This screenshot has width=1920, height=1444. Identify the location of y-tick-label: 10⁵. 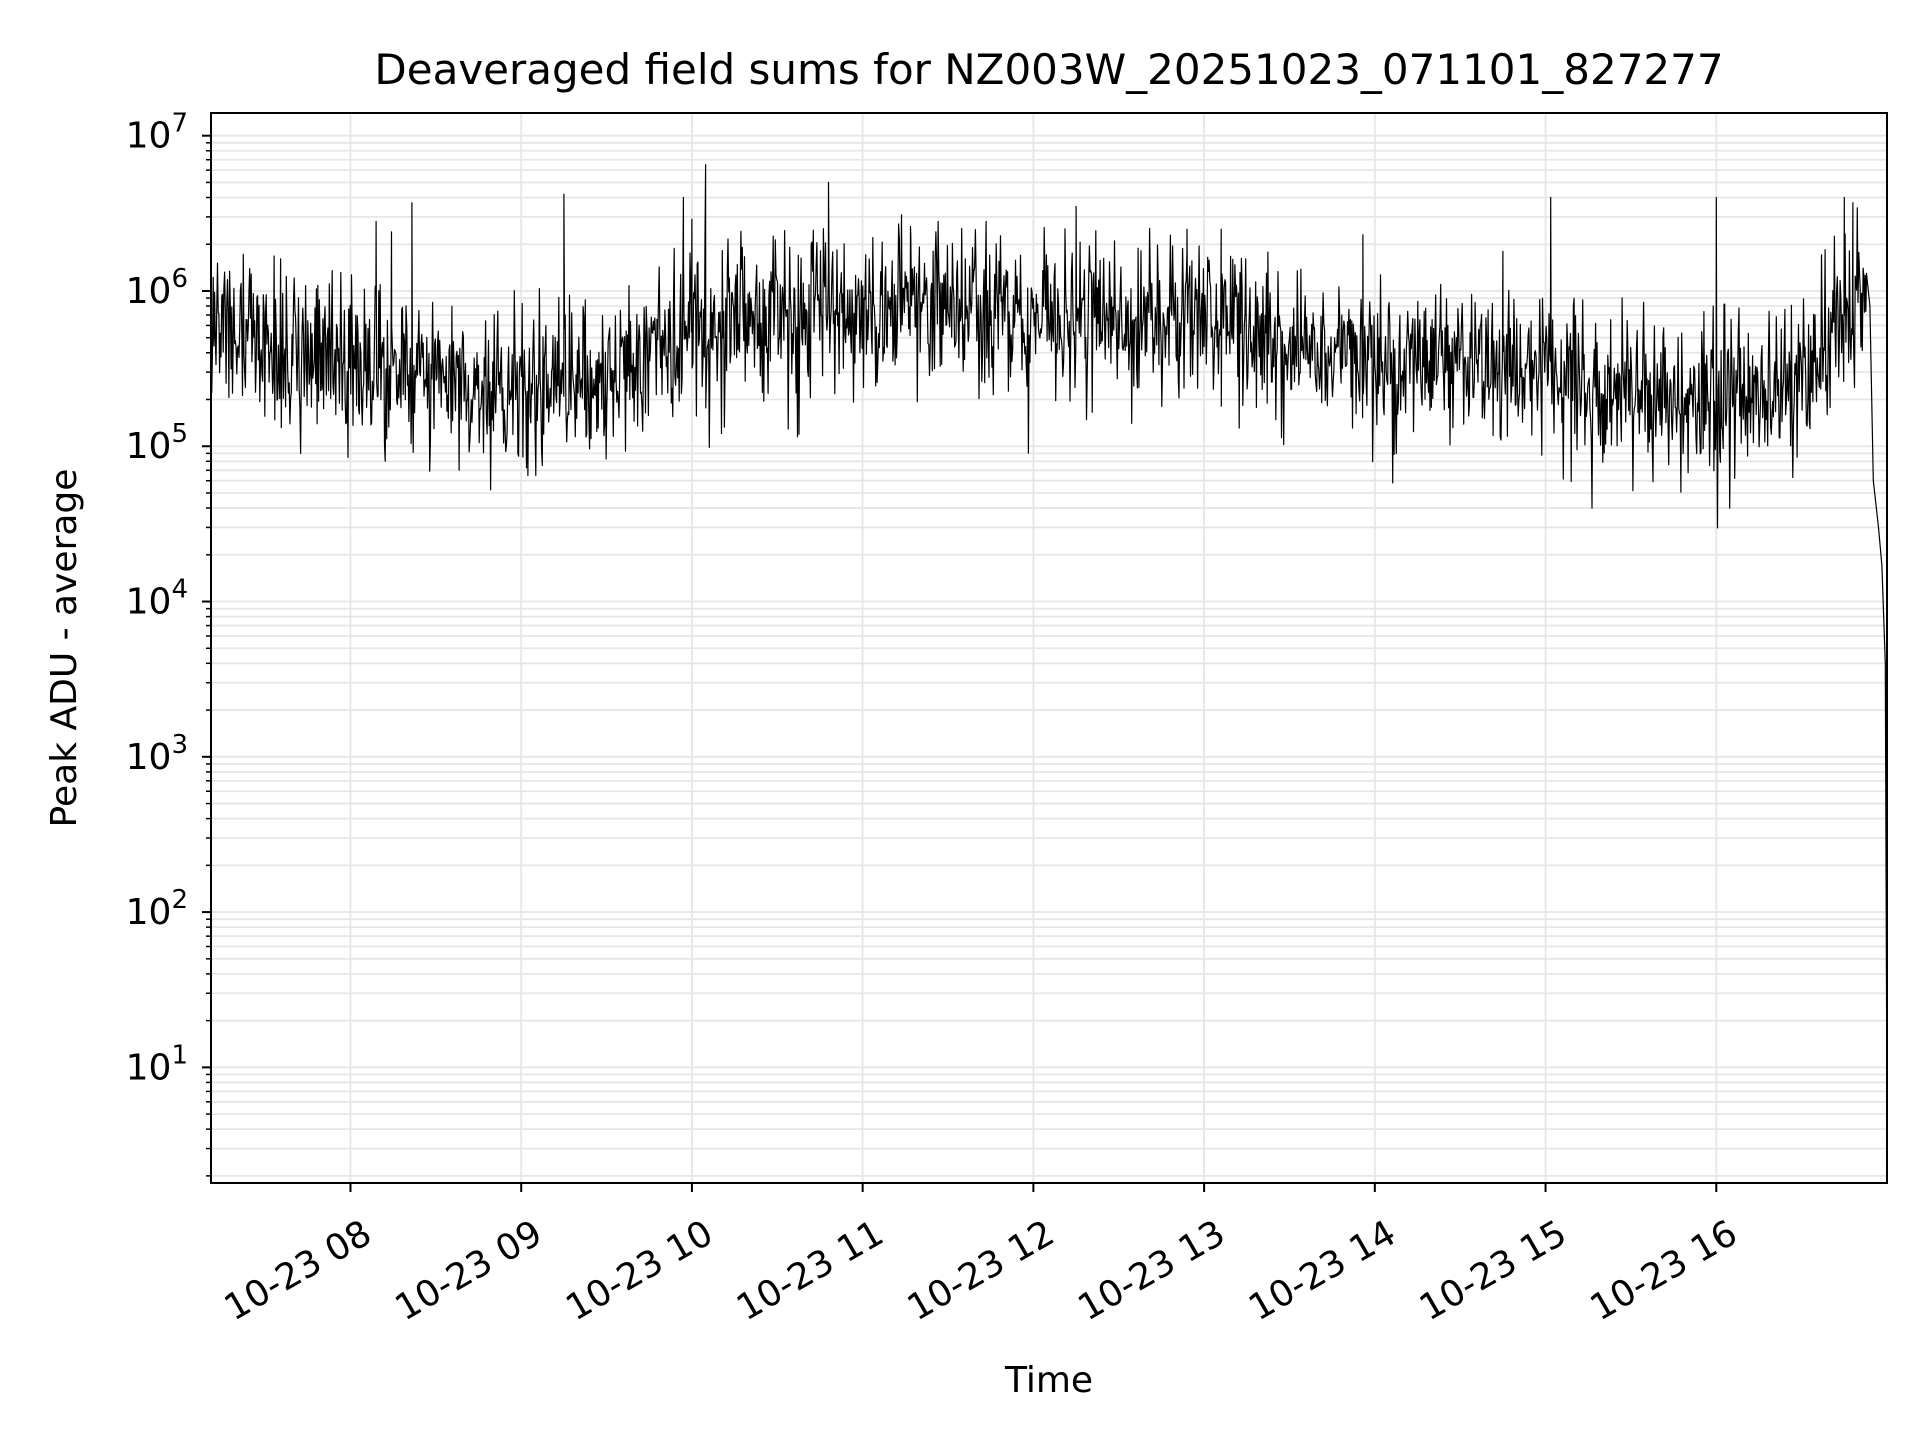
(157, 443).